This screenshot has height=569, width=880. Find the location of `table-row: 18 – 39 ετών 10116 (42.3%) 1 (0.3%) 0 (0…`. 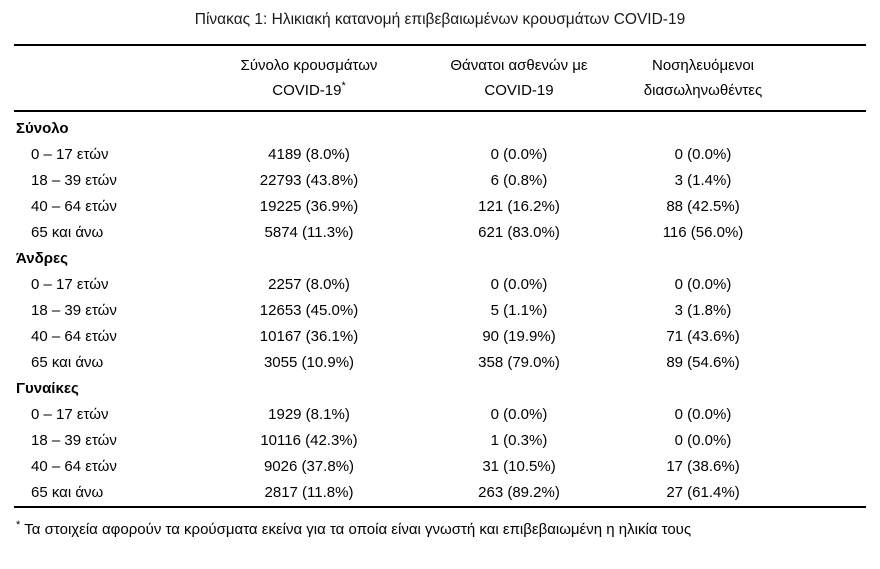

table-row: 18 – 39 ετών 10116 (42.3%) 1 (0.3%) 0 (0… is located at coordinates (440, 441).